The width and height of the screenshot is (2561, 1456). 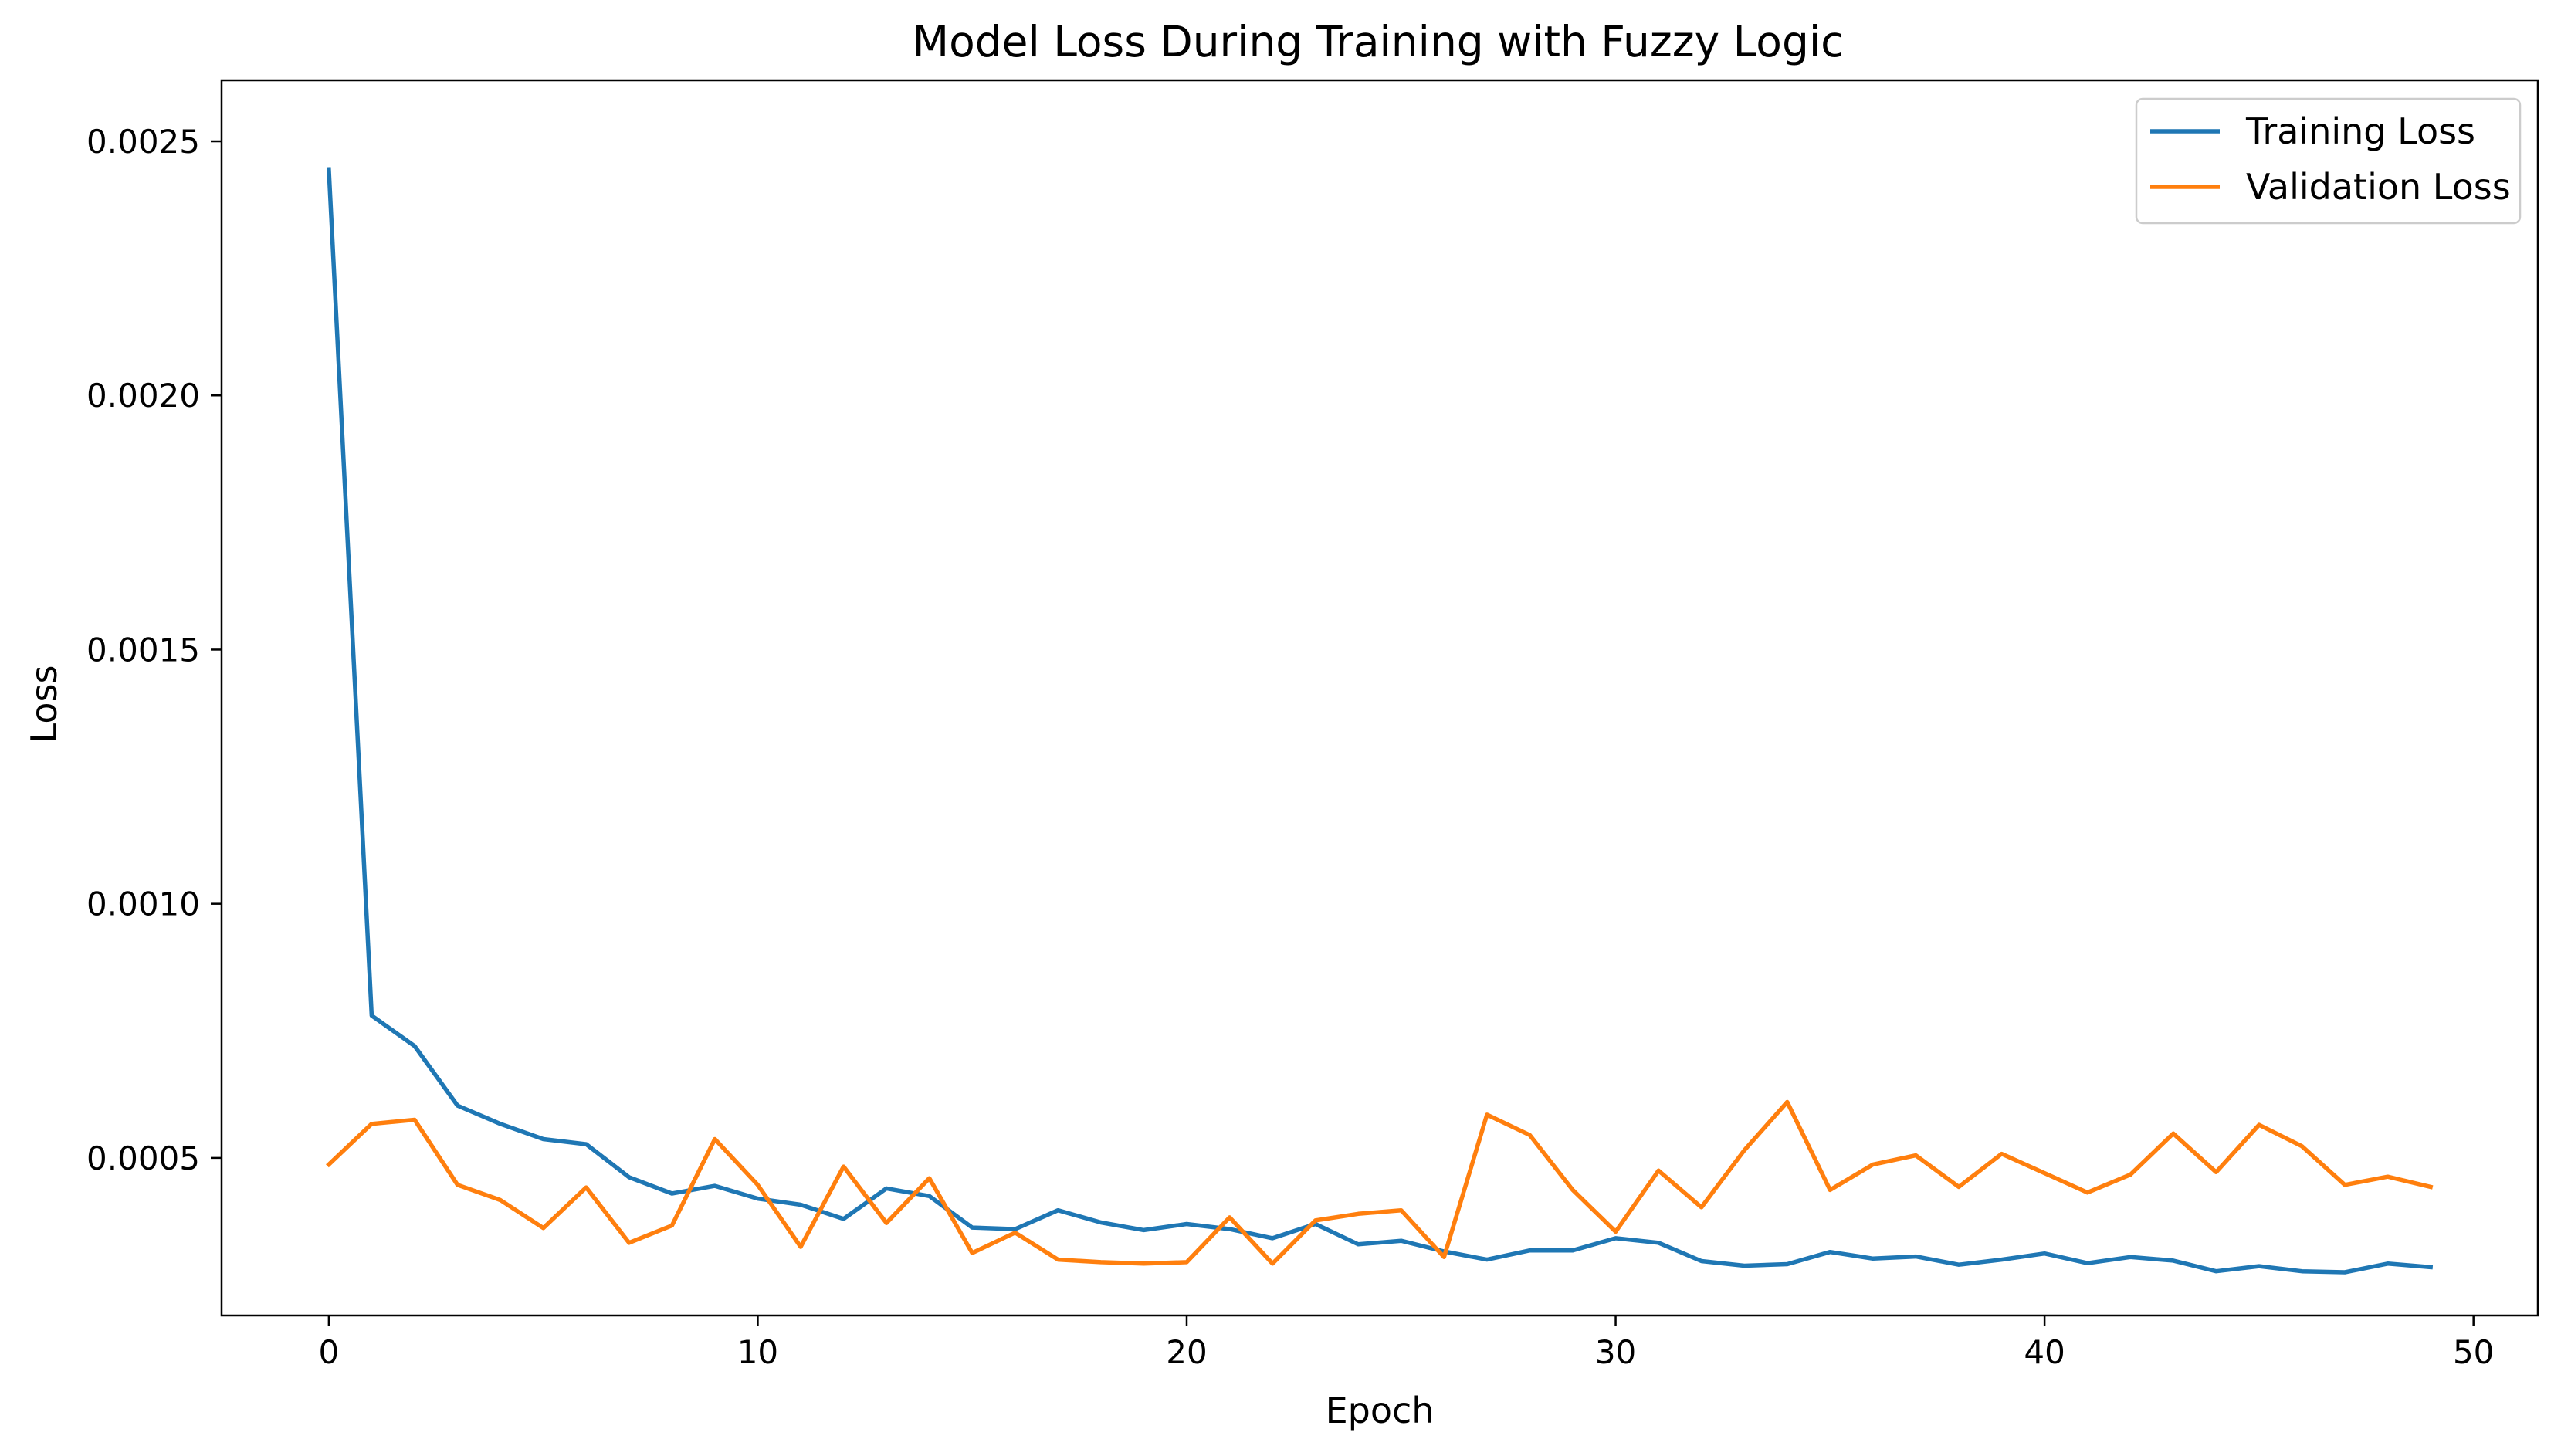 I want to click on x-axis-label: Epoch, so click(x=1380, y=1410).